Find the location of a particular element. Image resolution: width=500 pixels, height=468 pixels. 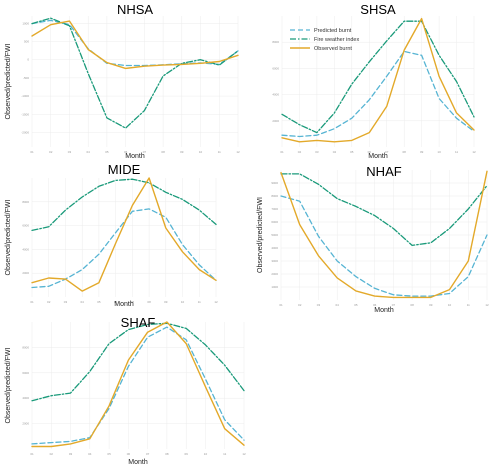

chart-title: NHSA is located at coordinates (135, 9).